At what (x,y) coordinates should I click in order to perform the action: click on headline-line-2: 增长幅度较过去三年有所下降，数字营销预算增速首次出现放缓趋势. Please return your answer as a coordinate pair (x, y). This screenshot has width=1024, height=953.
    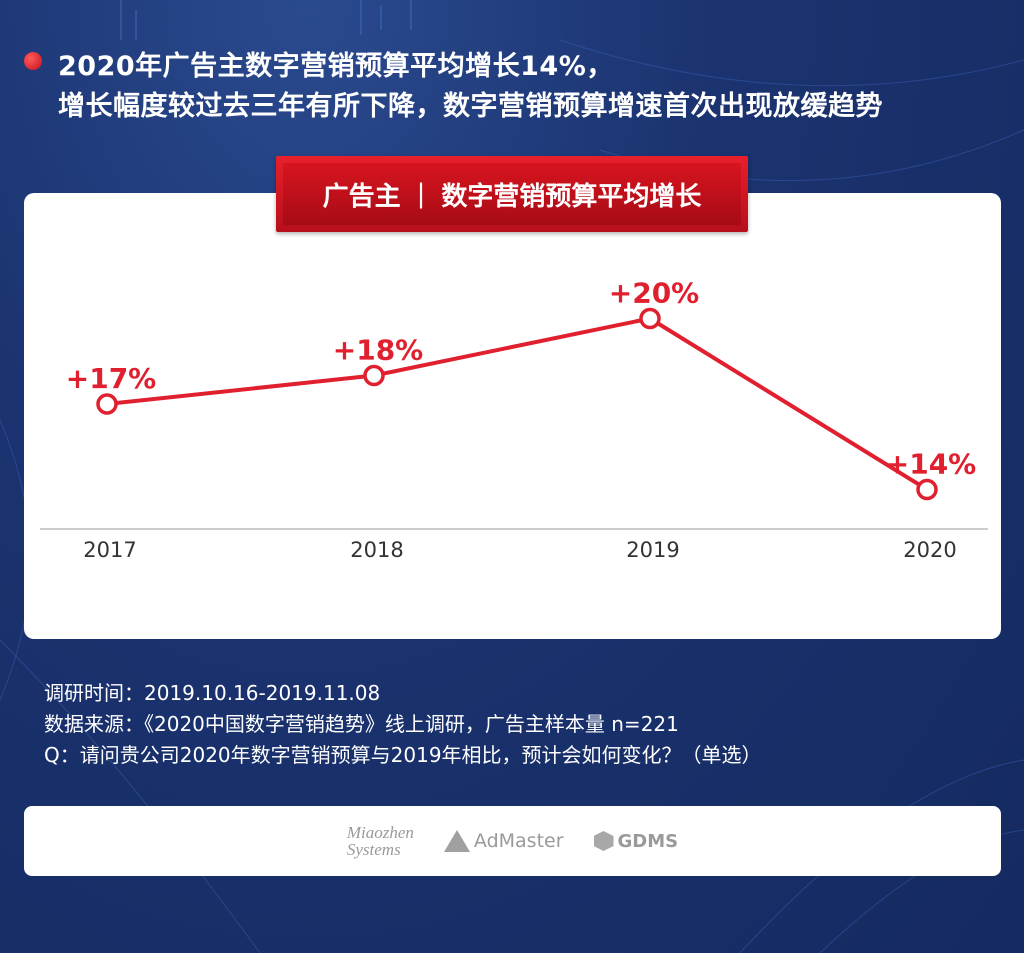
    Looking at the image, I should click on (470, 106).